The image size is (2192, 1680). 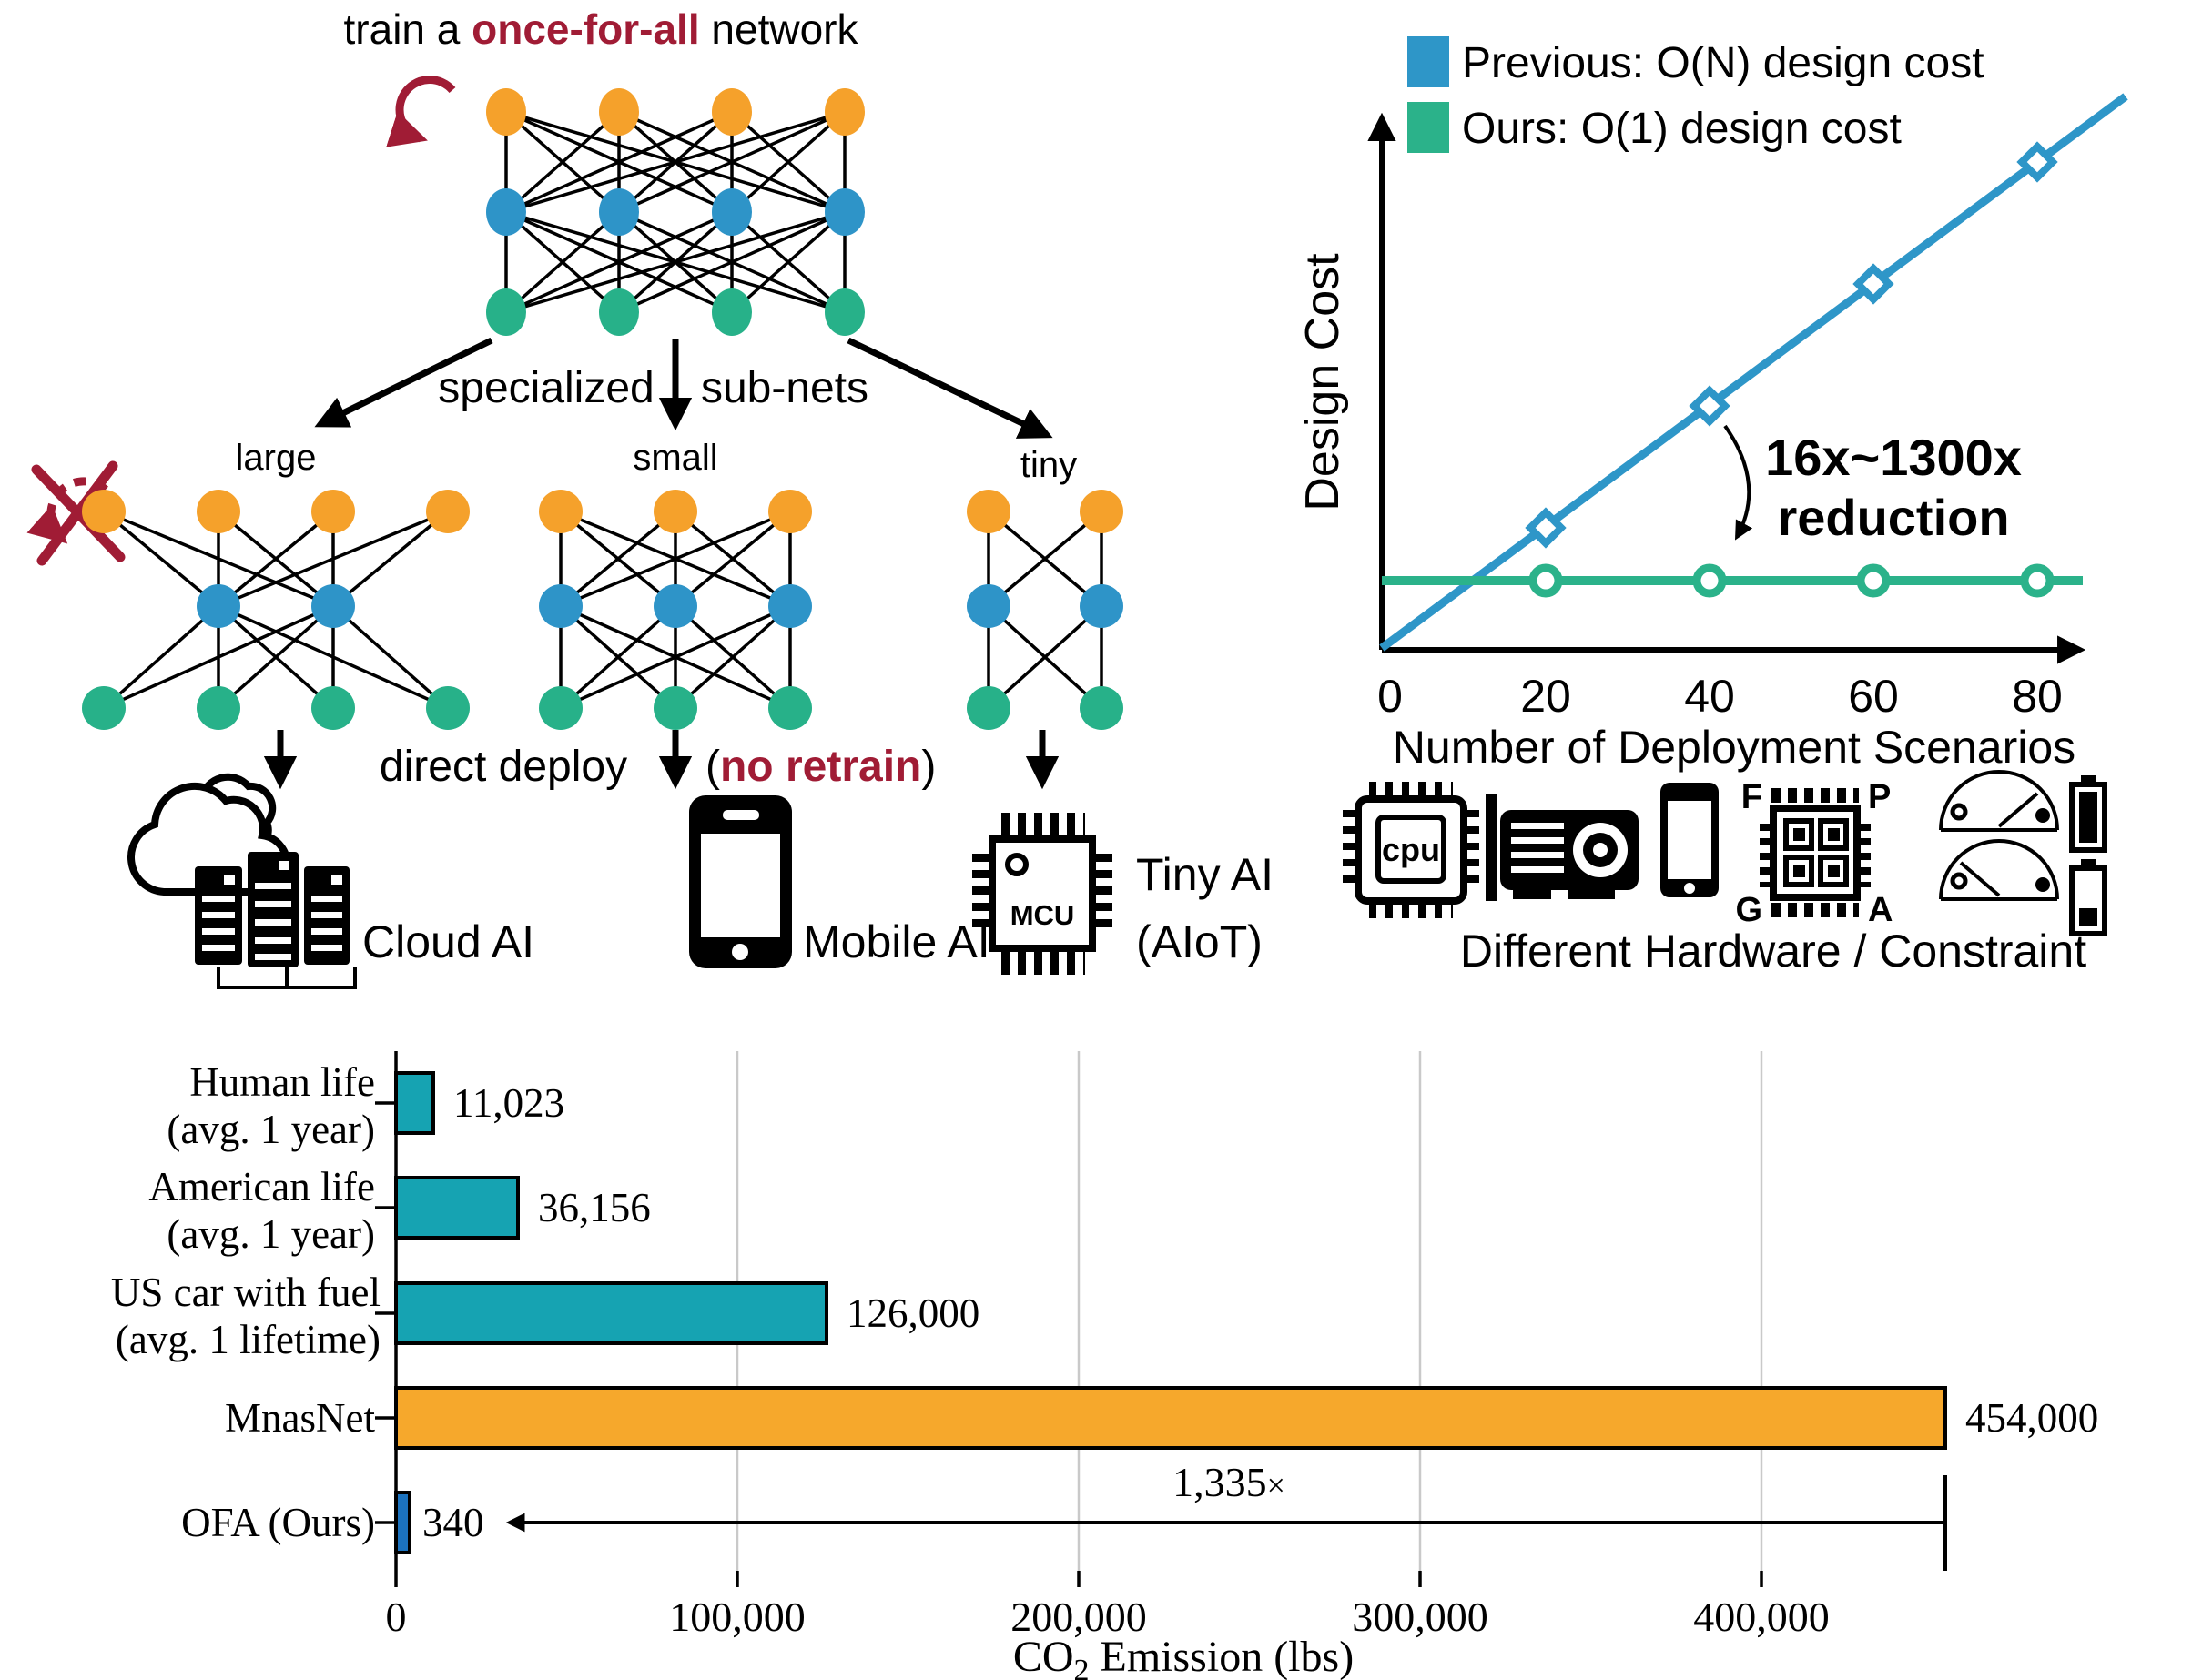 What do you see at coordinates (1228, 1482) in the screenshot?
I see `speedup-annotation: 1,335×` at bounding box center [1228, 1482].